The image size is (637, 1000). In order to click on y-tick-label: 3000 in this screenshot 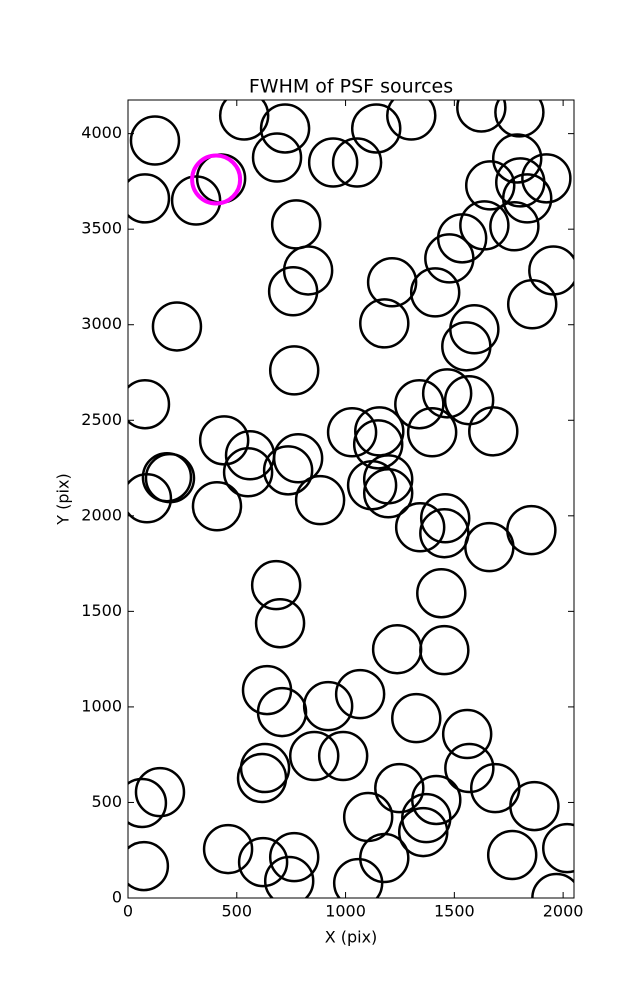, I will do `click(101, 323)`.